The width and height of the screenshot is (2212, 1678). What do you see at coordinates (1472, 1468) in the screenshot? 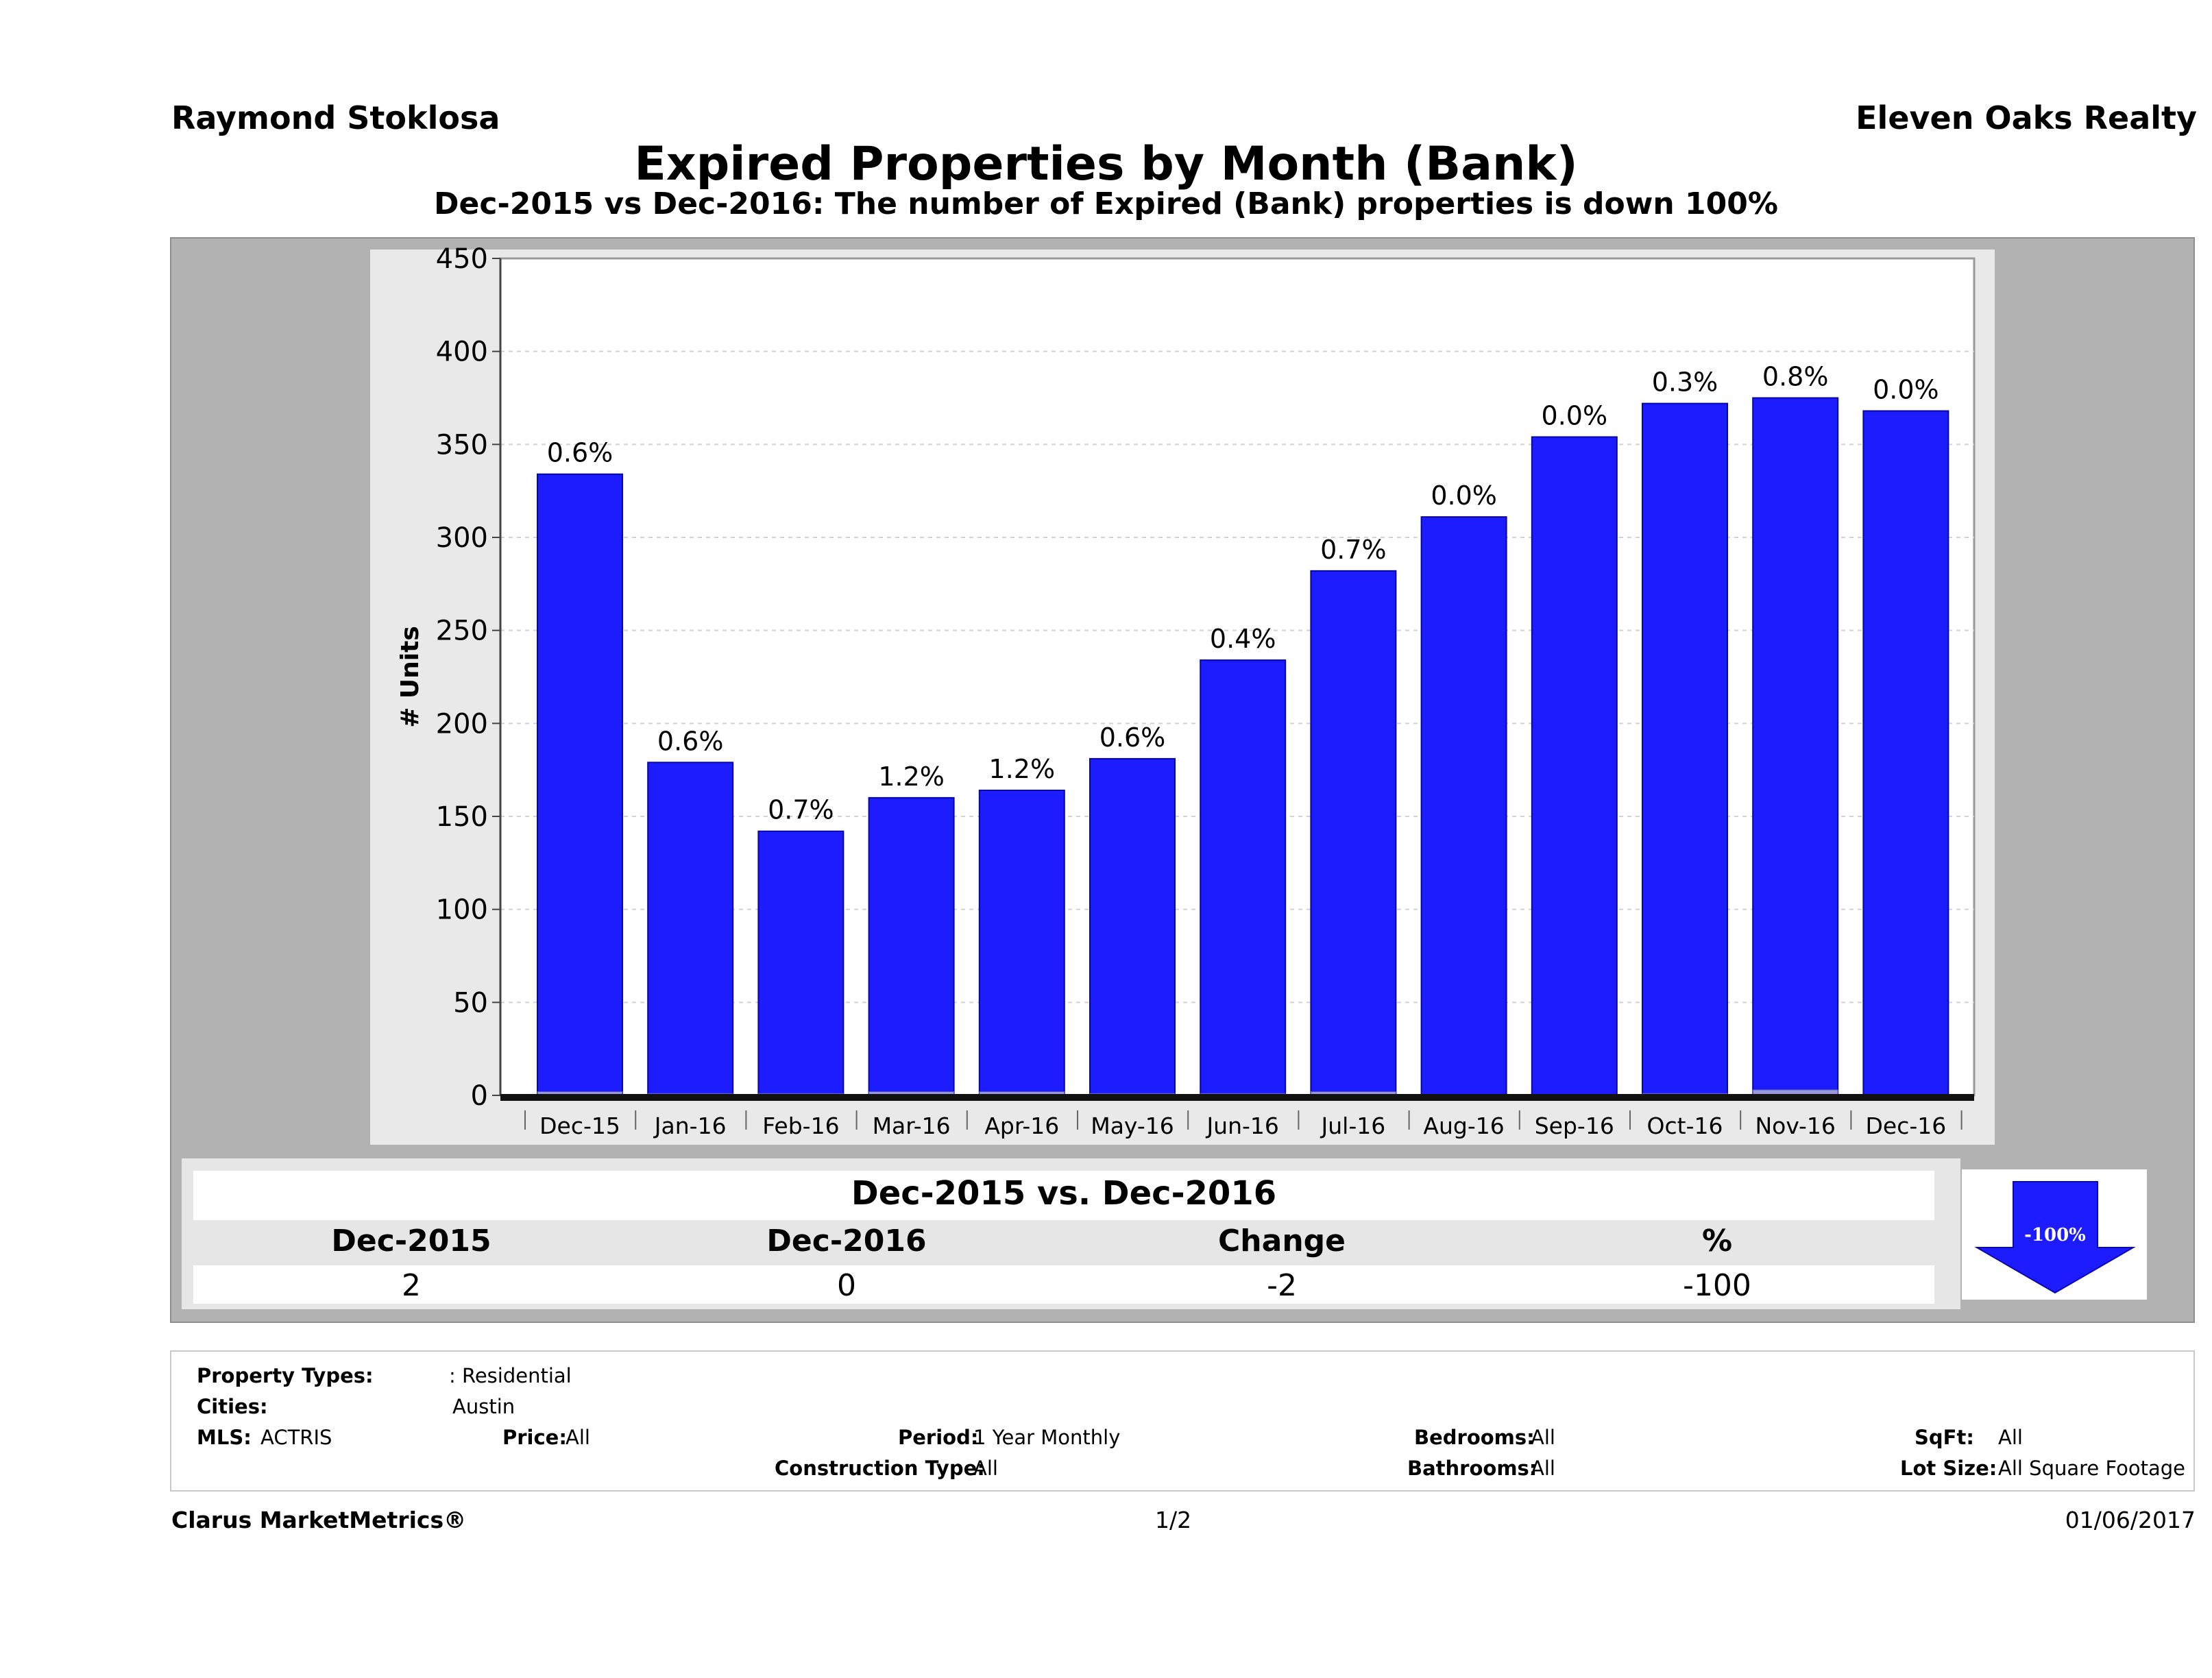
I see `bathrooms-label: Bathrooms:` at bounding box center [1472, 1468].